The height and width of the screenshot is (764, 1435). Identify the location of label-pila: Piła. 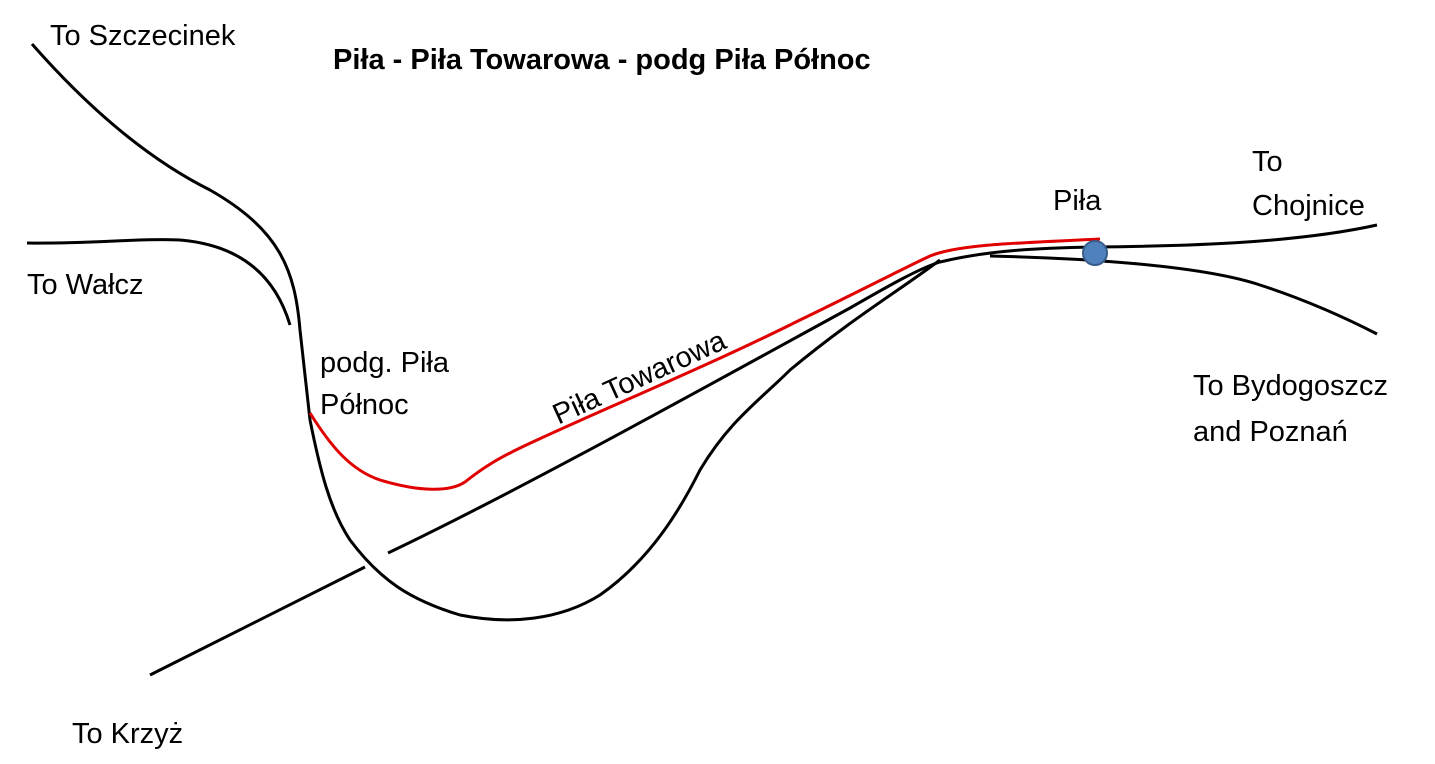
(1077, 201).